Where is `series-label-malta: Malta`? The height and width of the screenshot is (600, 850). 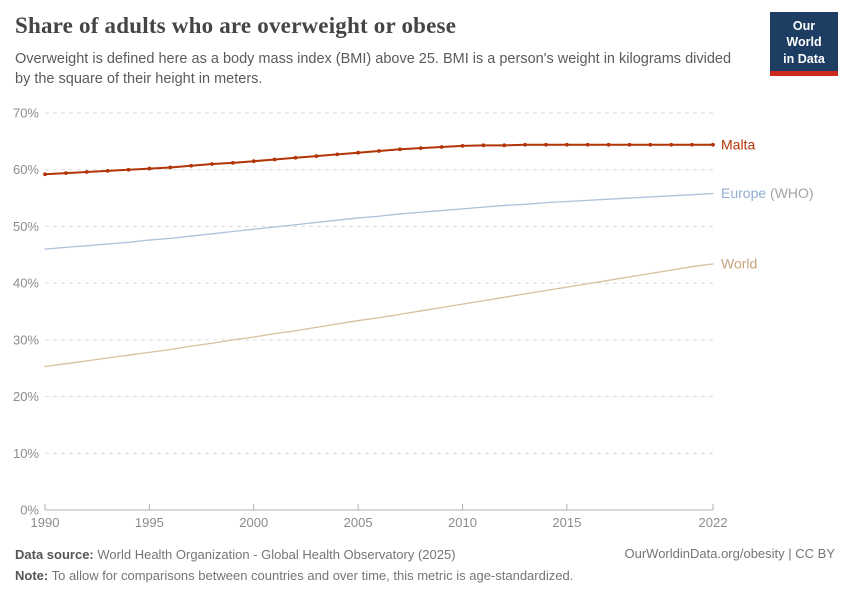
series-label-malta: Malta is located at coordinates (738, 144).